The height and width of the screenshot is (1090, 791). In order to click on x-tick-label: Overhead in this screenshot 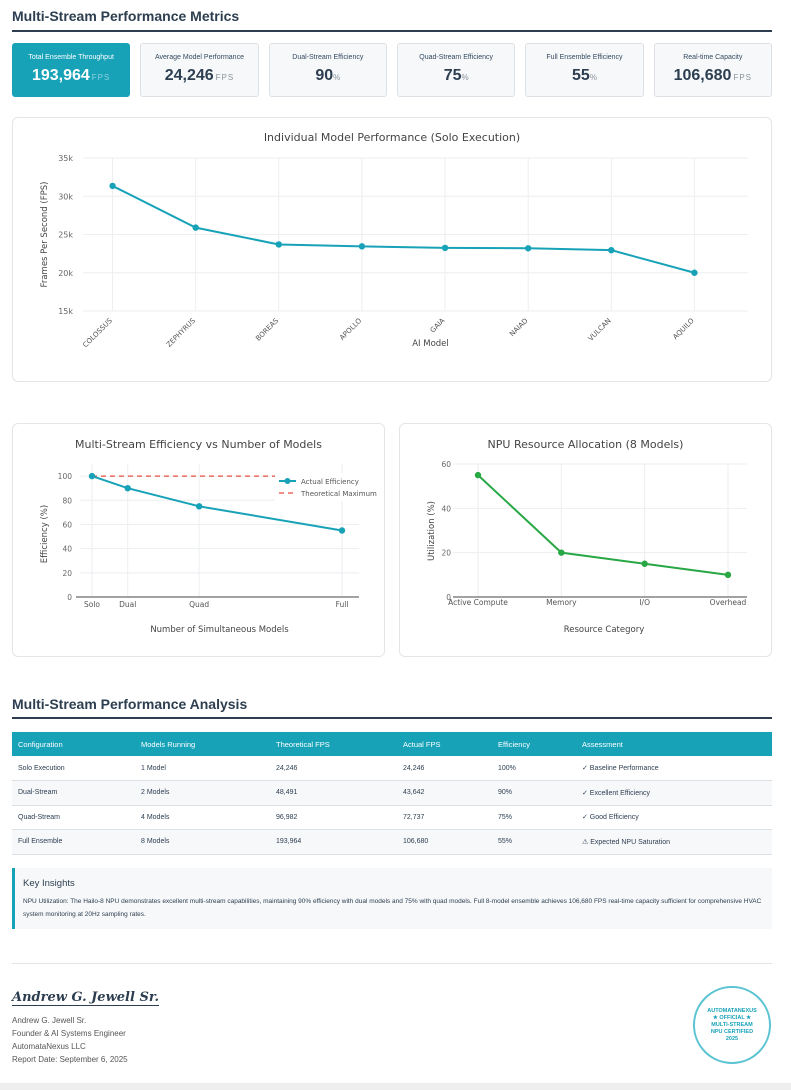, I will do `click(728, 602)`.